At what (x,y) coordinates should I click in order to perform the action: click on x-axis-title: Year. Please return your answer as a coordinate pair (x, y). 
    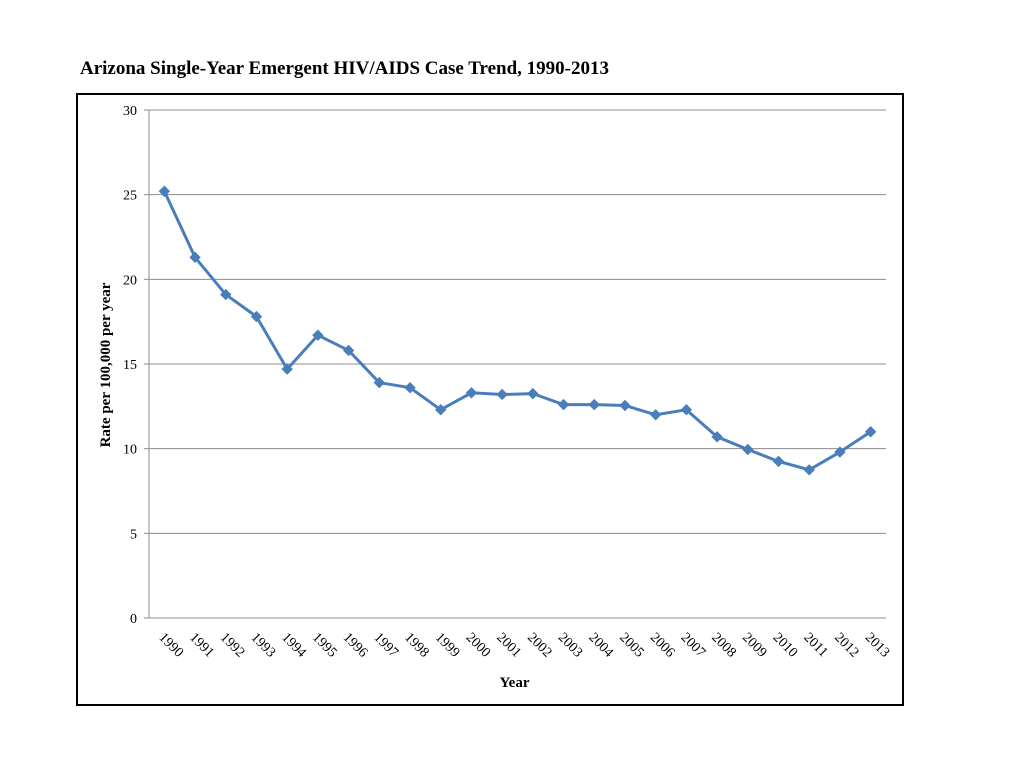
    Looking at the image, I should click on (515, 683).